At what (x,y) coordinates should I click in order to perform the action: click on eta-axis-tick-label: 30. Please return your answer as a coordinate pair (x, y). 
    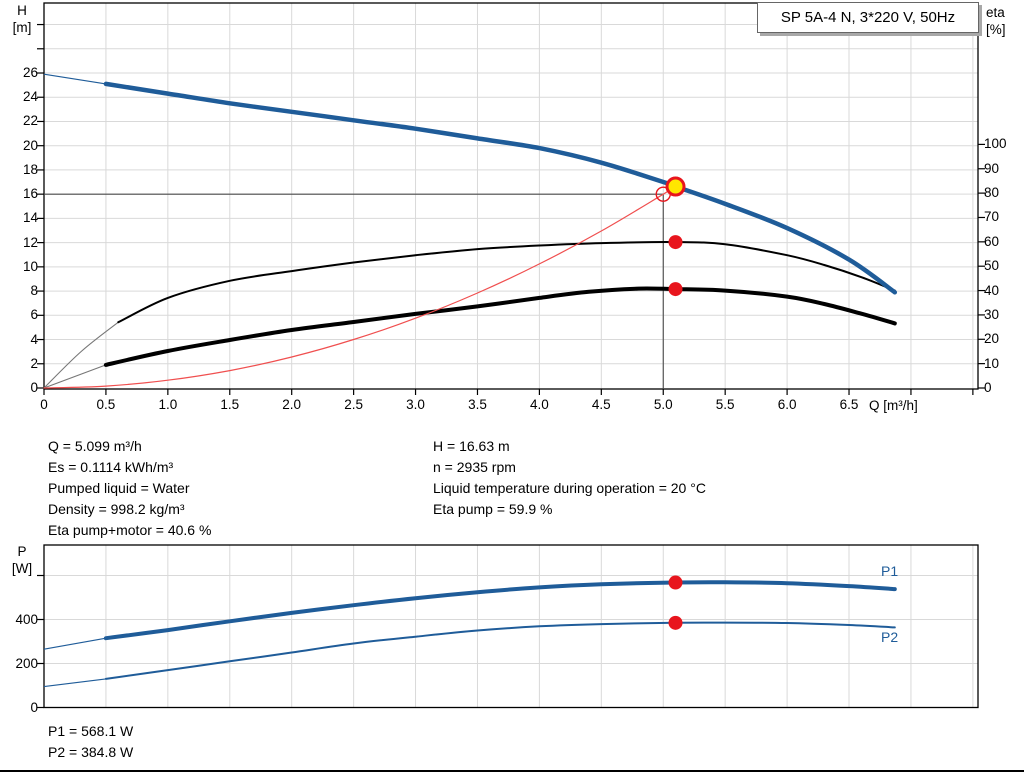
    Looking at the image, I should click on (992, 314).